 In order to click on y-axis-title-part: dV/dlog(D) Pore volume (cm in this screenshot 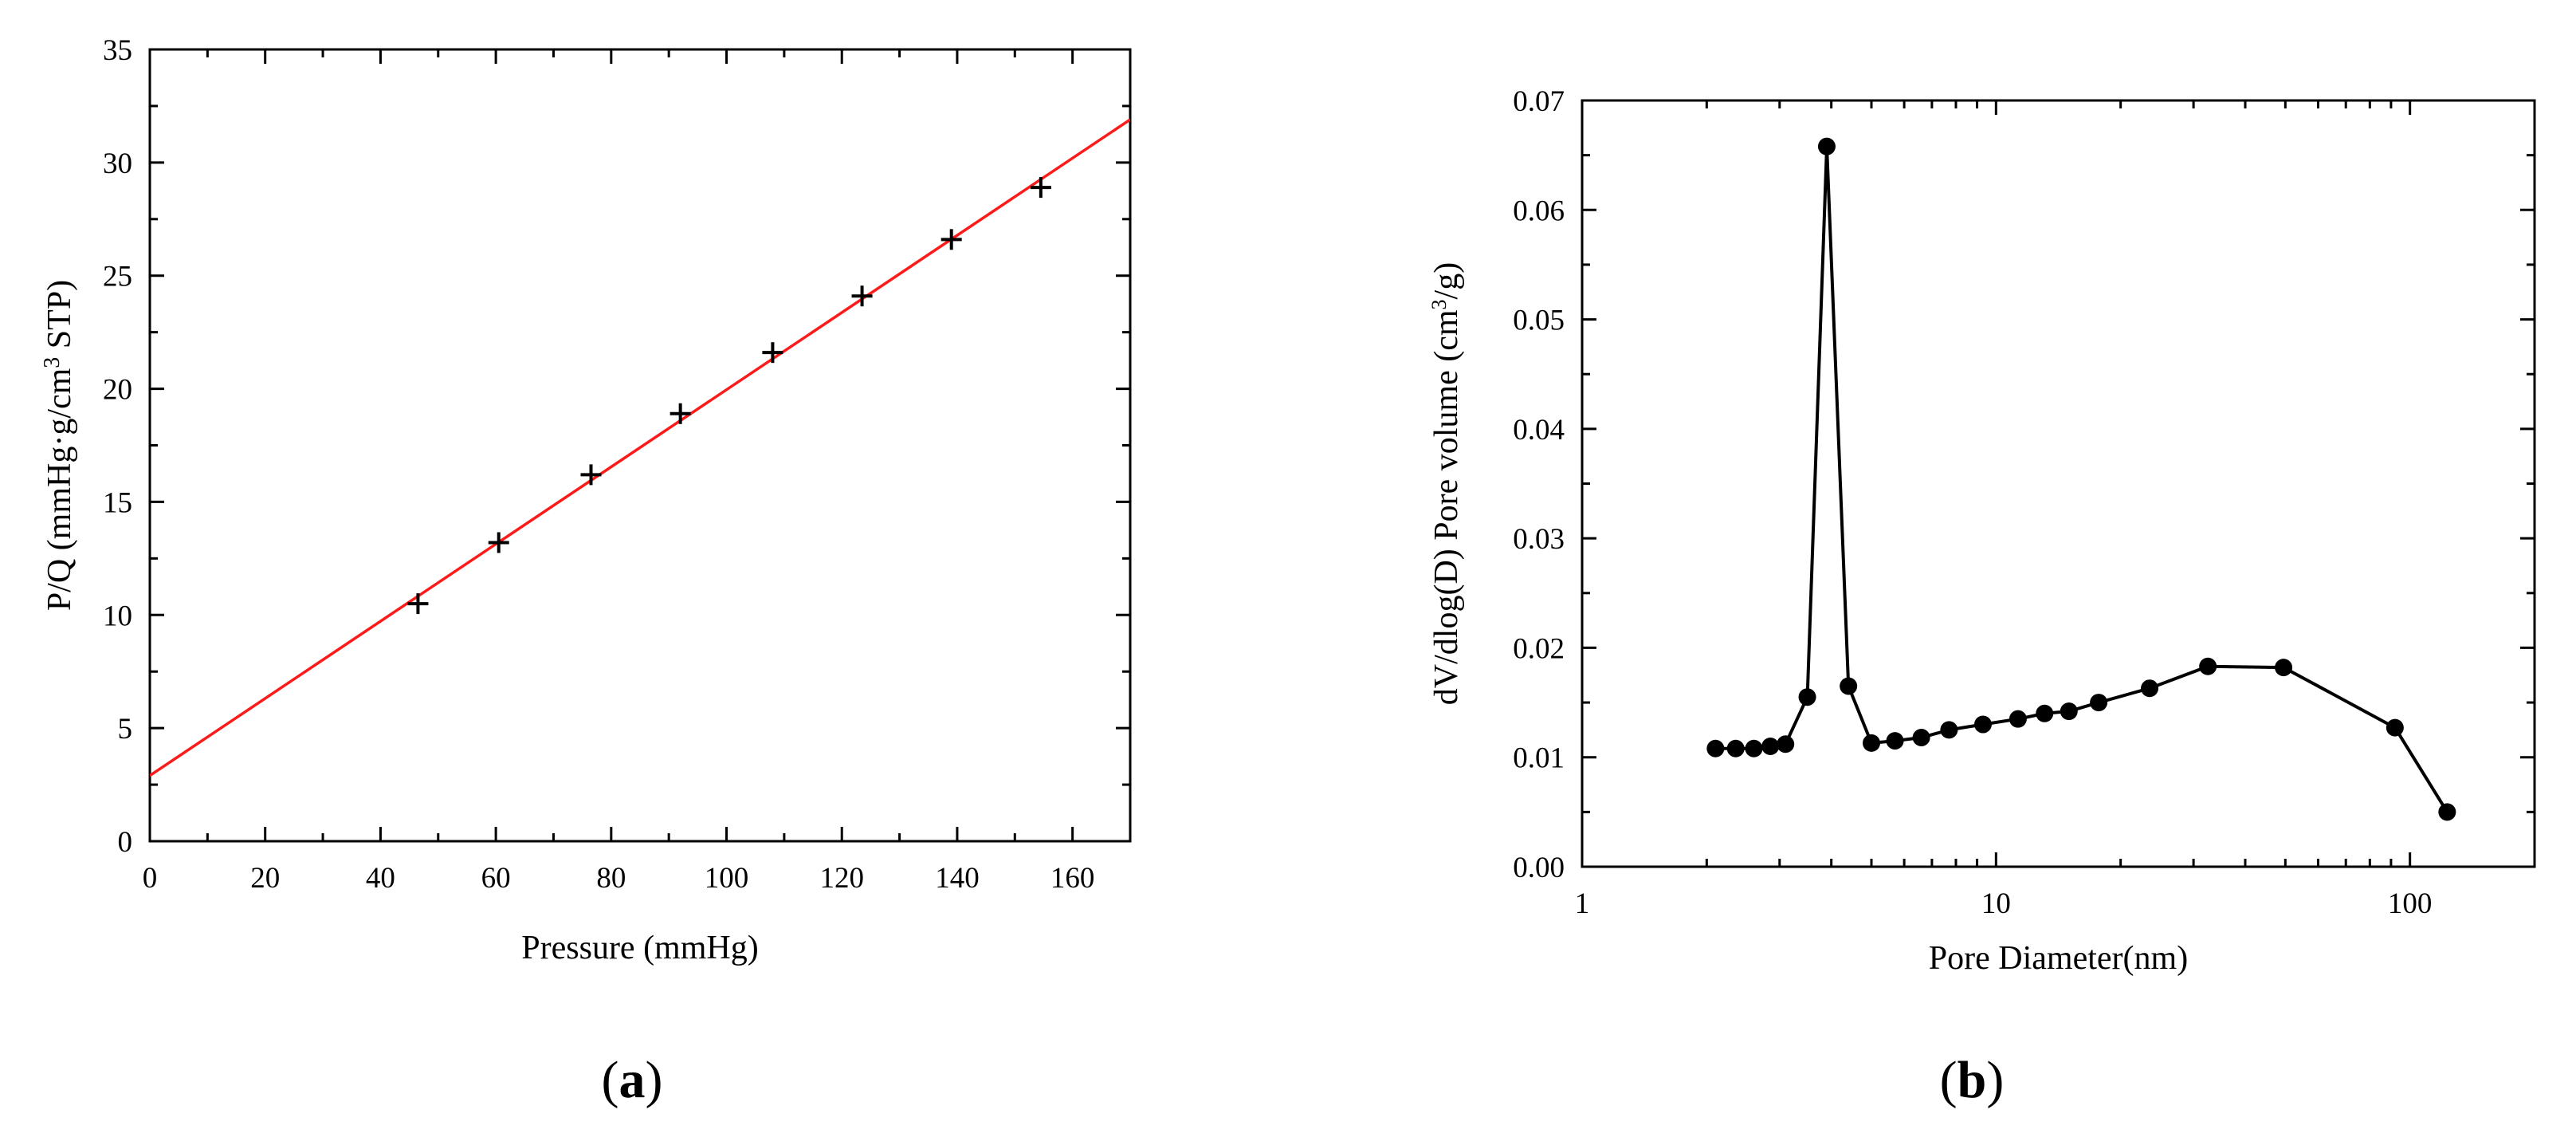, I will do `click(1446, 507)`.